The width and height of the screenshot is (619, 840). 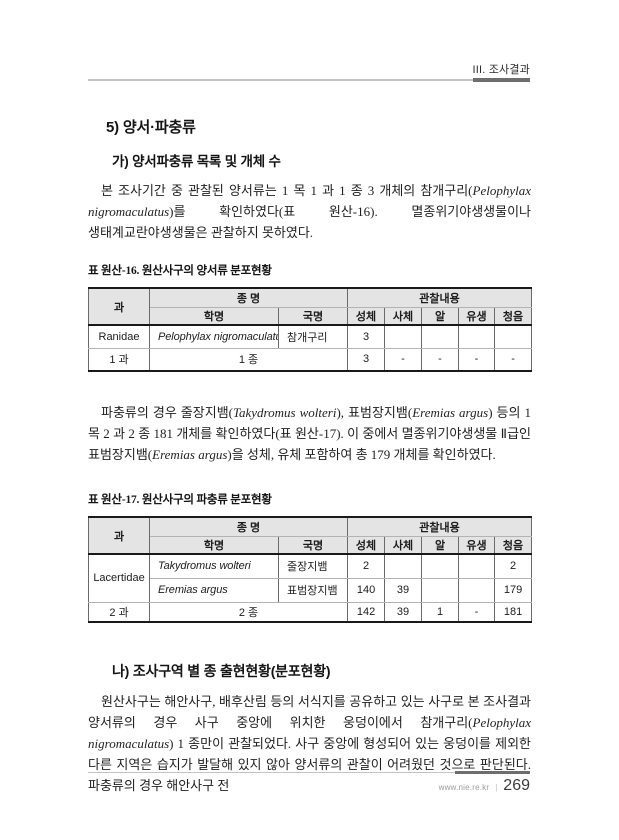 I want to click on cell-korean-name: 표범장지뱀, so click(x=313, y=590).